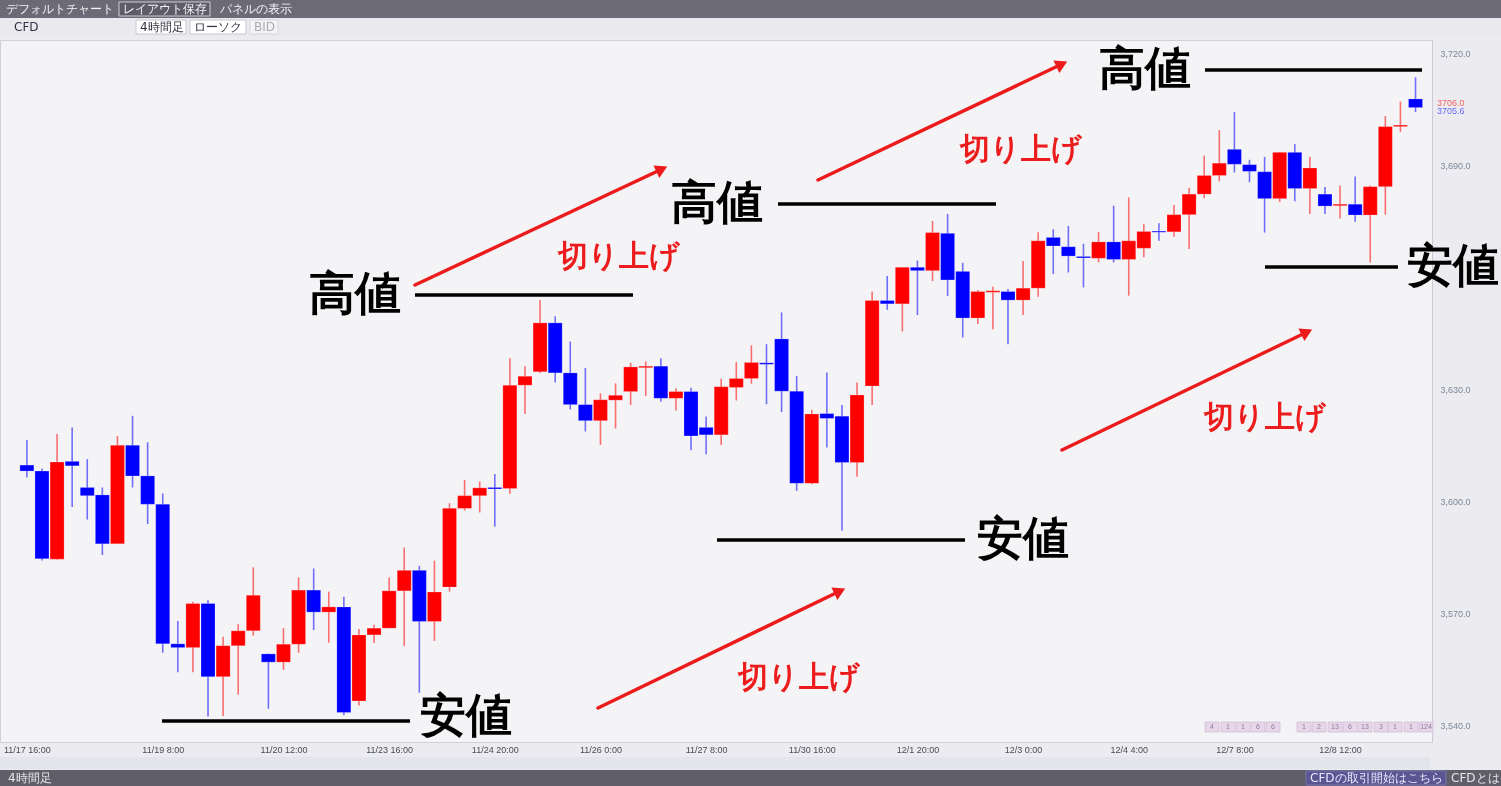 The width and height of the screenshot is (1501, 786). Describe the element at coordinates (165, 9) in the screenshot. I see `text: レイアウト保存` at that location.